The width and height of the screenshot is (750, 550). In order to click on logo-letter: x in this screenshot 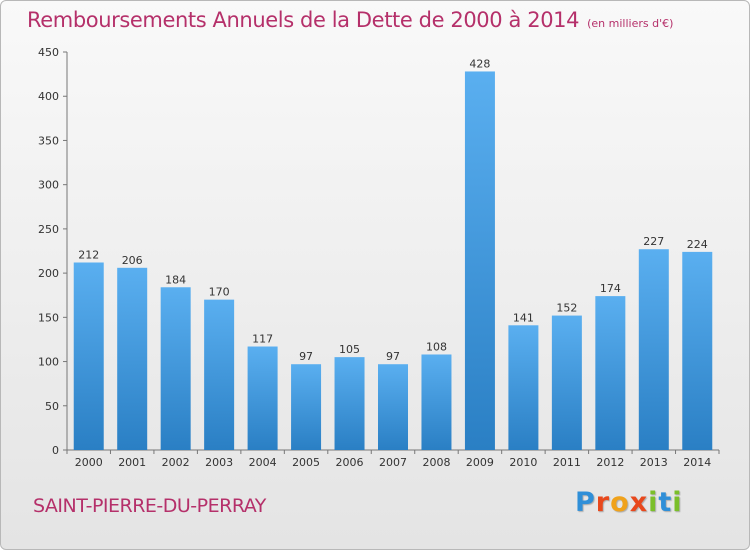, I will do `click(639, 502)`.